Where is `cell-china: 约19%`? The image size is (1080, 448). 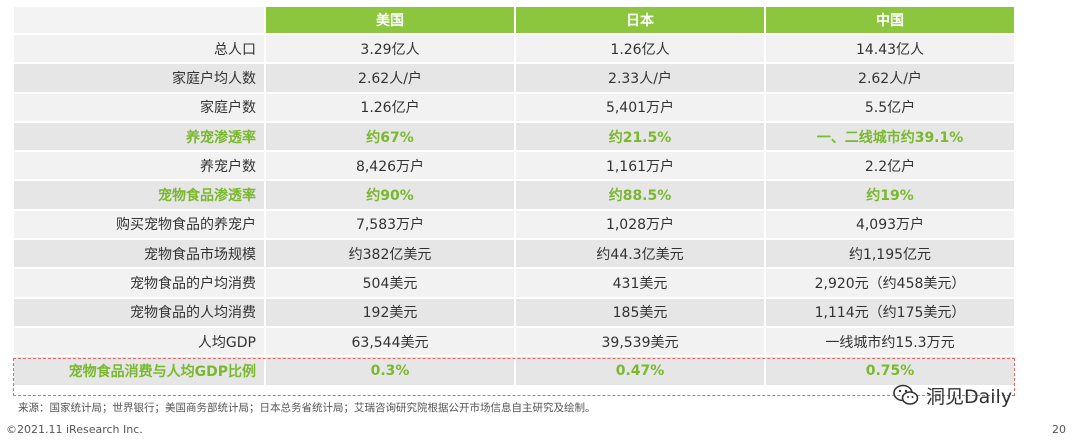
cell-china: 约19% is located at coordinates (890, 195).